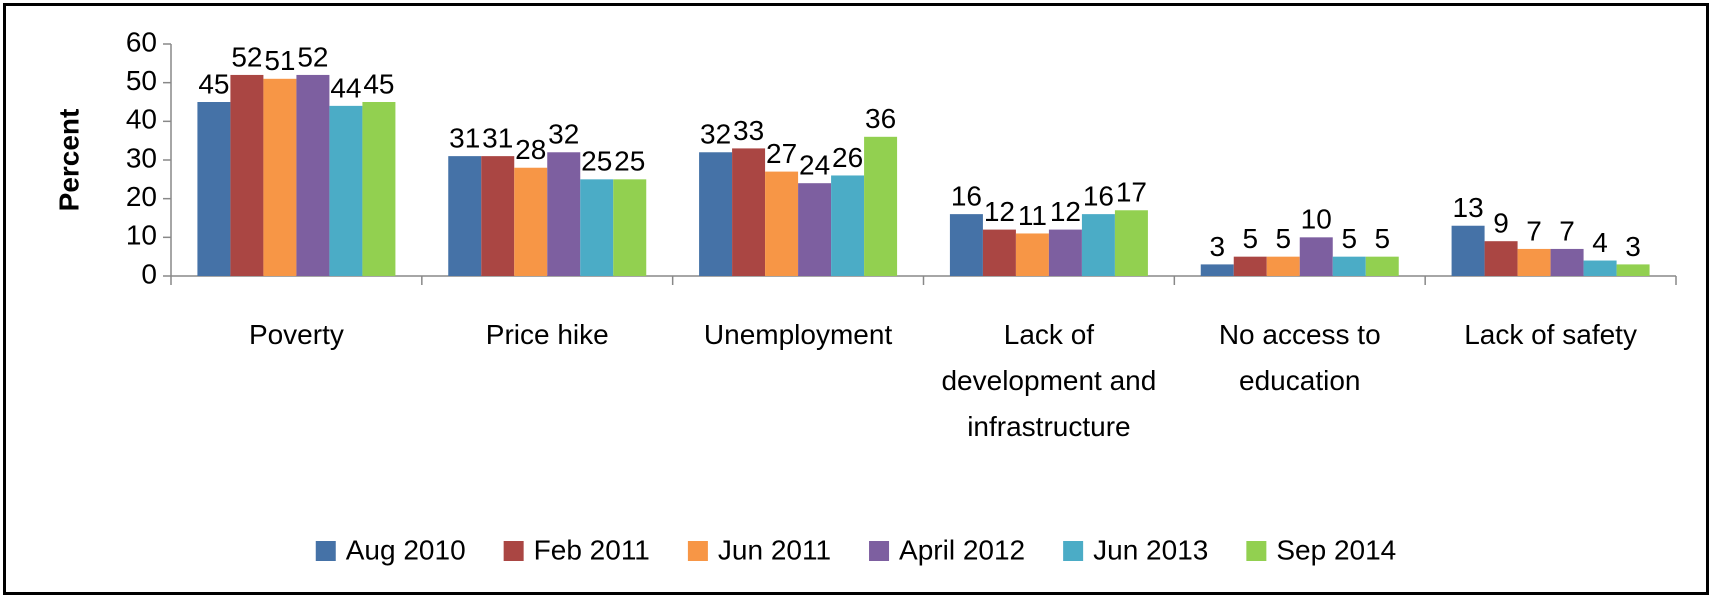  I want to click on y-axis-label: Percent, so click(68, 160).